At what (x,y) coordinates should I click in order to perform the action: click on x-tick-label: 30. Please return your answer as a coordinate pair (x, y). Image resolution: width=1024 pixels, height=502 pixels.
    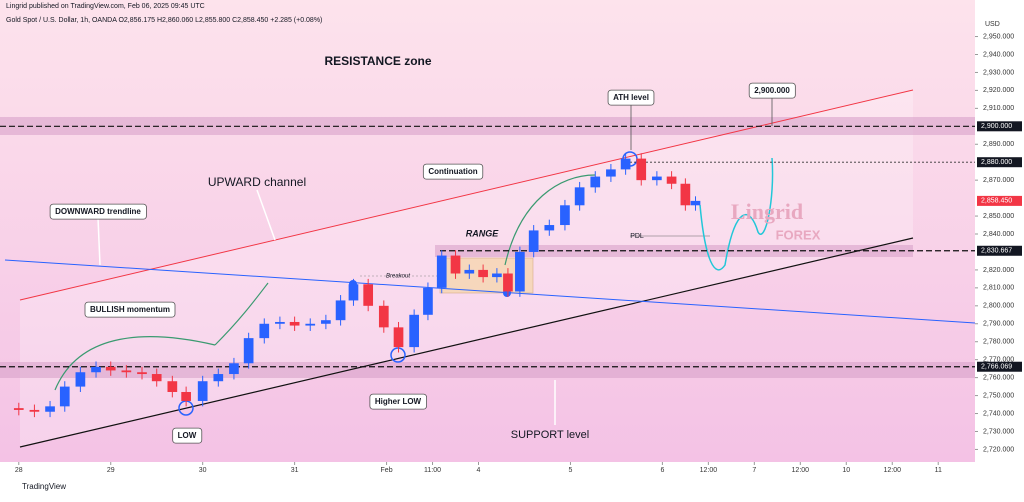
    Looking at the image, I should click on (203, 470).